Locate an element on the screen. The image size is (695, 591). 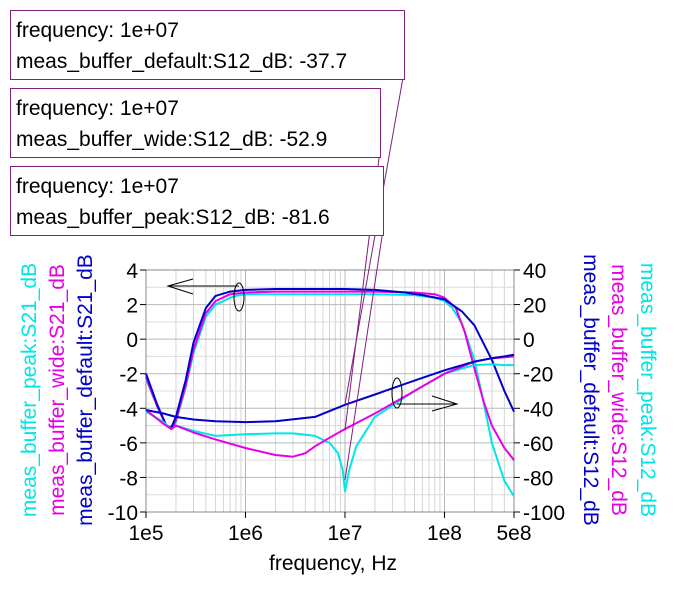
left-tick-label: -6 is located at coordinates (128, 444).